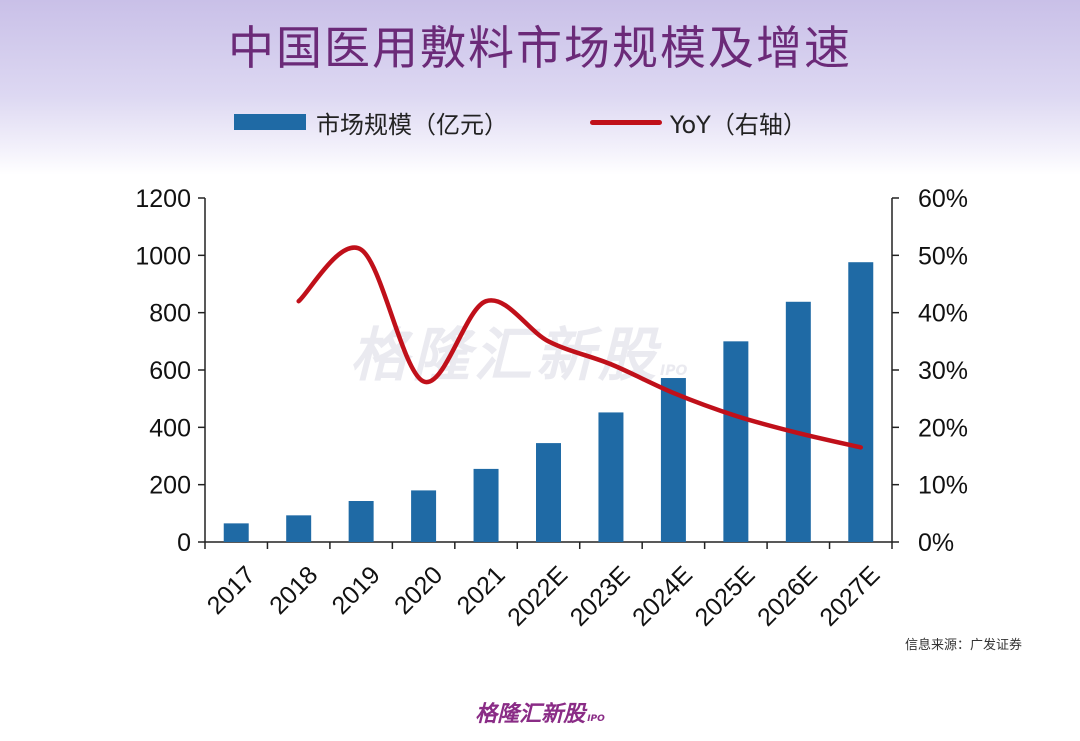  What do you see at coordinates (356, 590) in the screenshot?
I see `x-category-label: 2019` at bounding box center [356, 590].